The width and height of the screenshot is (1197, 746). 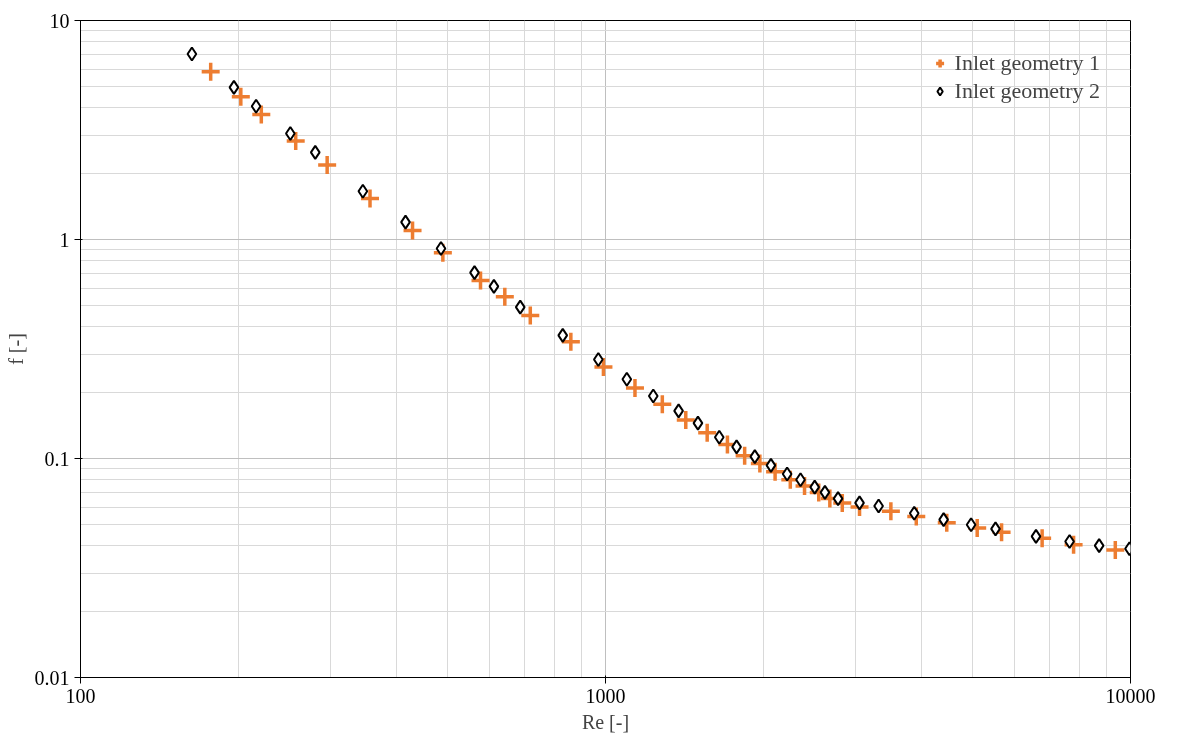 I want to click on legend-label: Inlet geometry 2, so click(x=1027, y=91).